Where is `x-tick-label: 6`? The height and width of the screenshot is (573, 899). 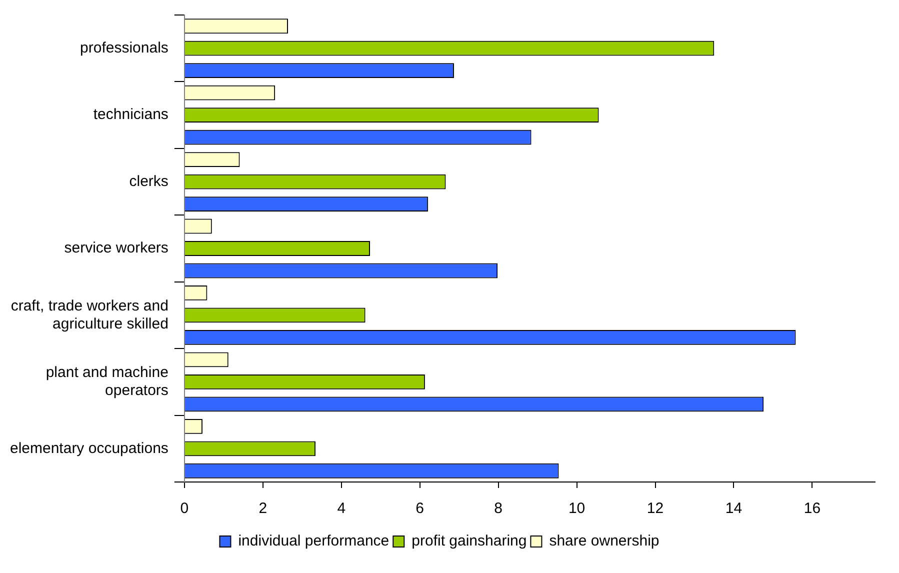 x-tick-label: 6 is located at coordinates (420, 509).